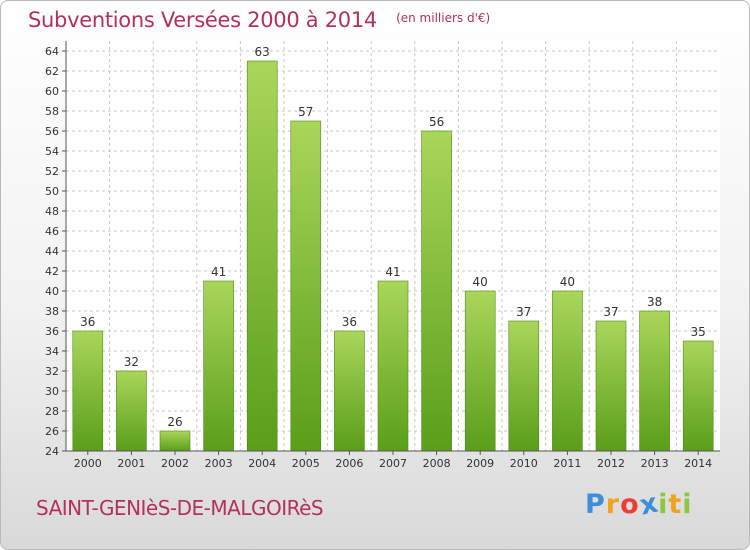 The height and width of the screenshot is (550, 750). What do you see at coordinates (131, 362) in the screenshot?
I see `value-label: 32` at bounding box center [131, 362].